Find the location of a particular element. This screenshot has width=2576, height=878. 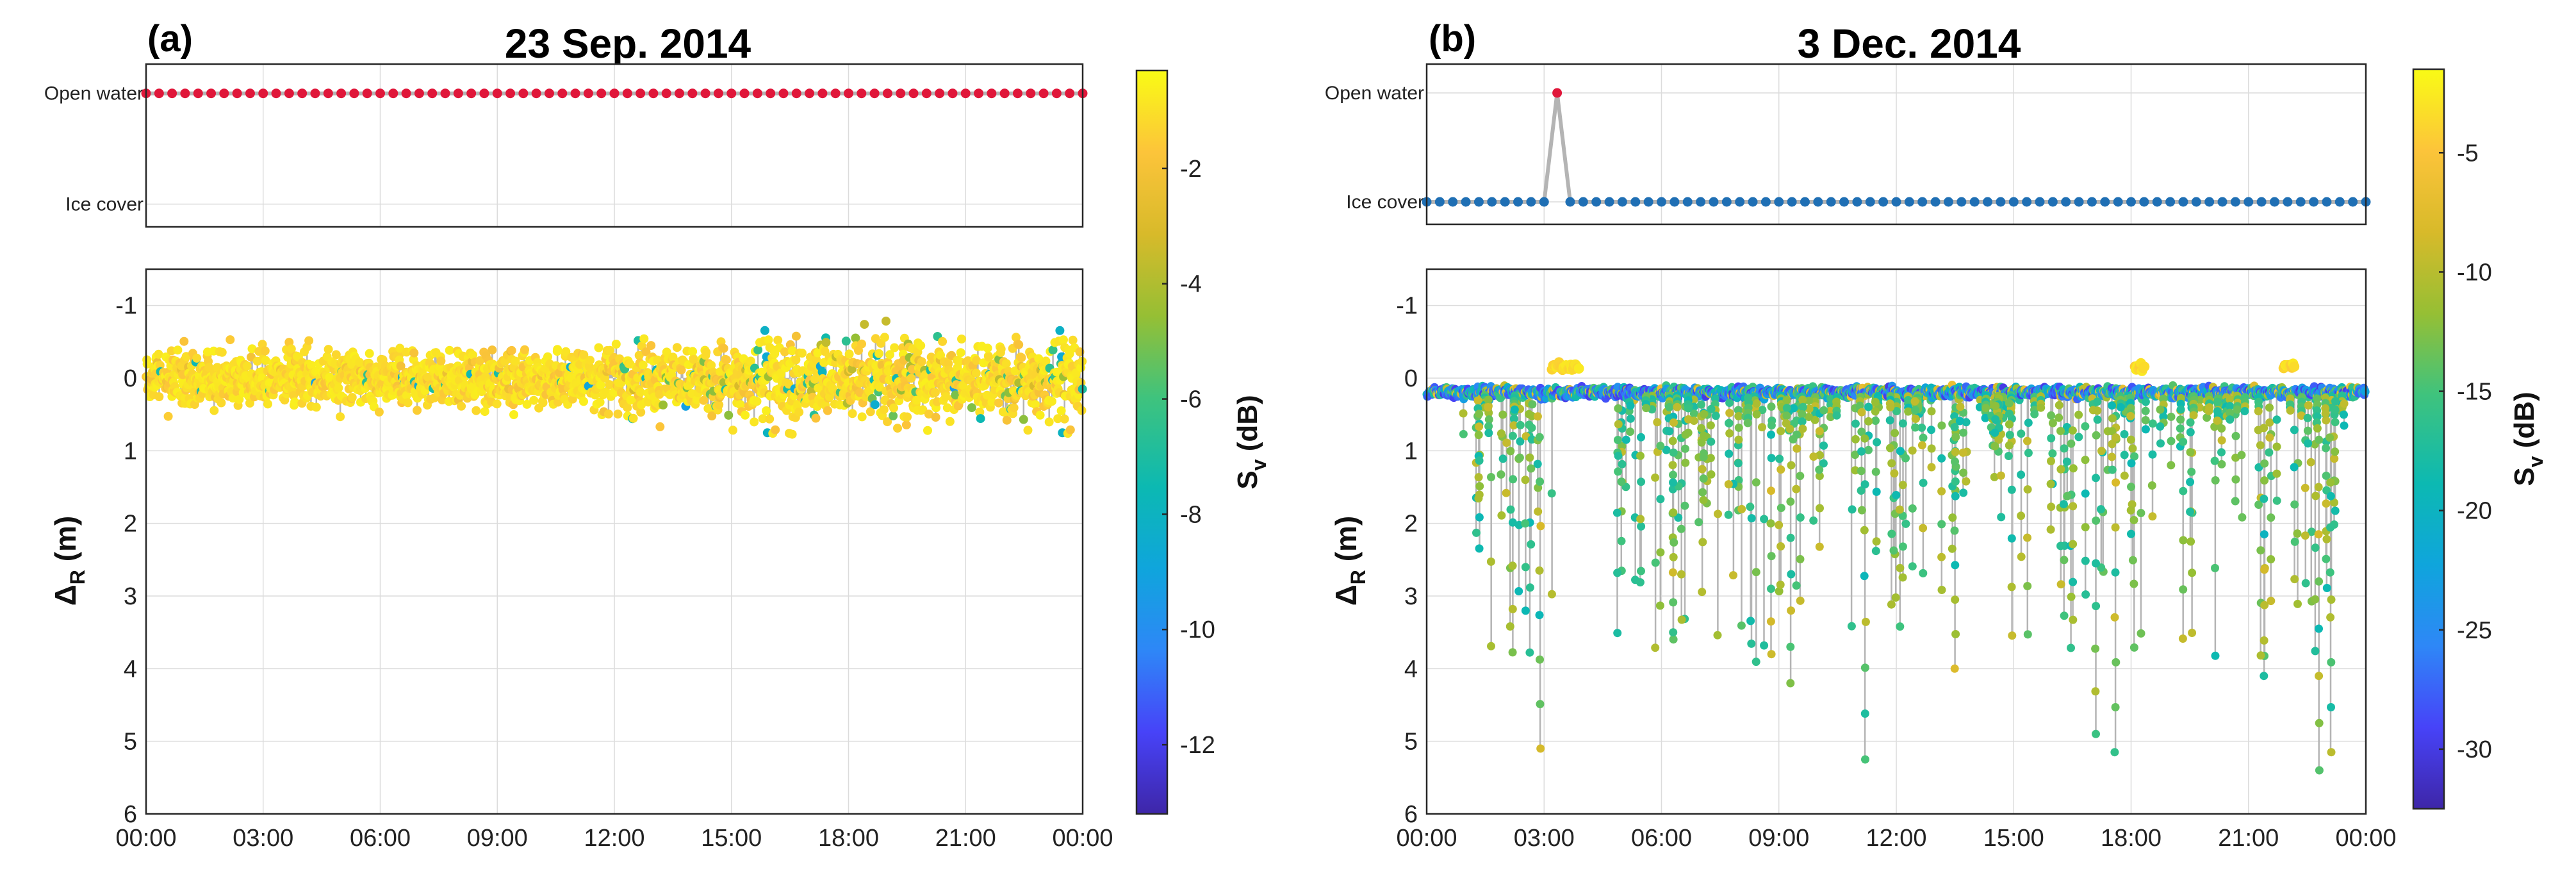

state-tick-label: Open water is located at coordinates (94, 93).